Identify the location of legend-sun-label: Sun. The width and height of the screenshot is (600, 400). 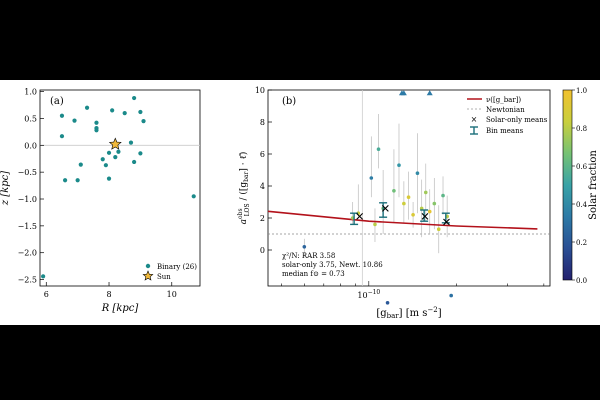
(164, 277).